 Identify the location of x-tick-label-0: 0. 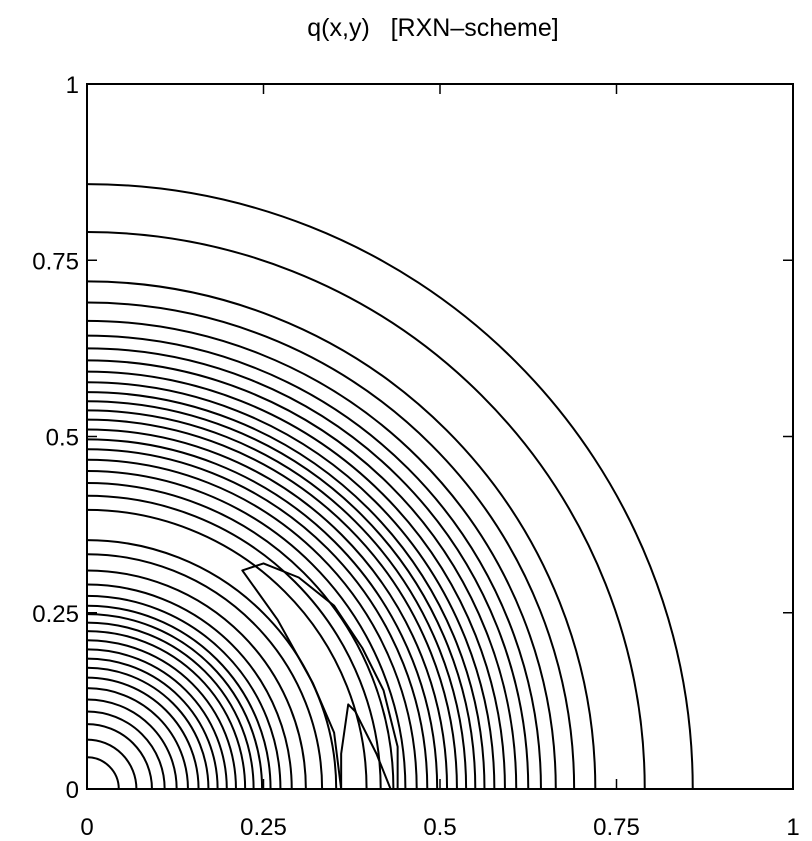
(86, 827).